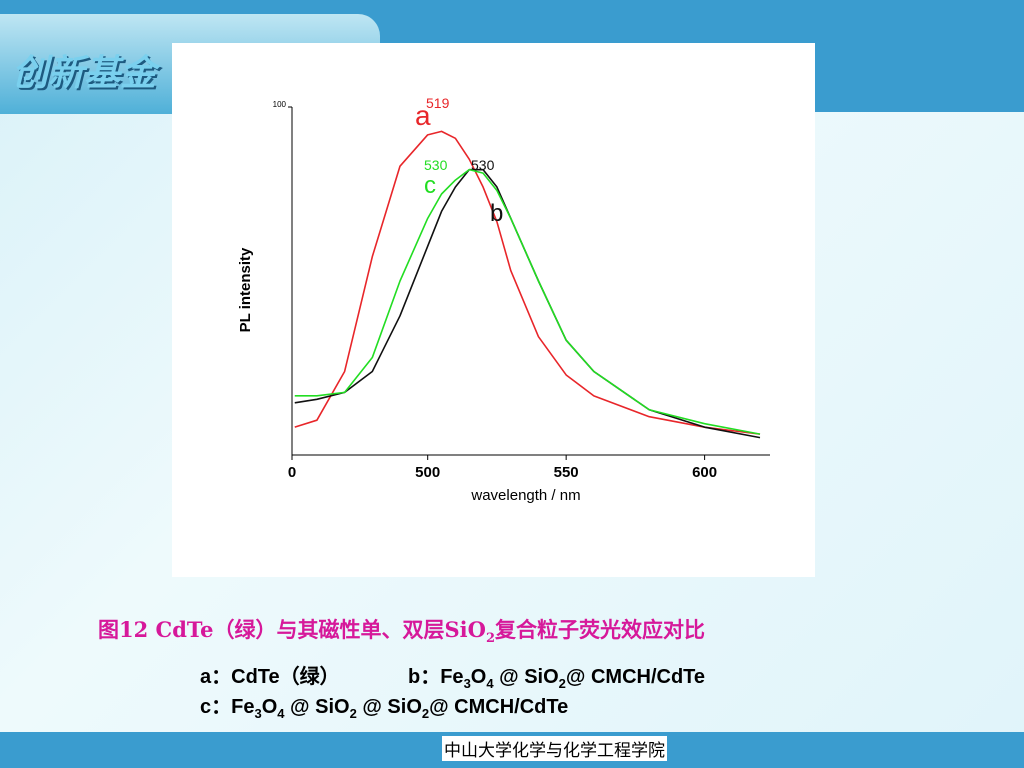  I want to click on note: a：CdTe（绿）, so click(270, 674).